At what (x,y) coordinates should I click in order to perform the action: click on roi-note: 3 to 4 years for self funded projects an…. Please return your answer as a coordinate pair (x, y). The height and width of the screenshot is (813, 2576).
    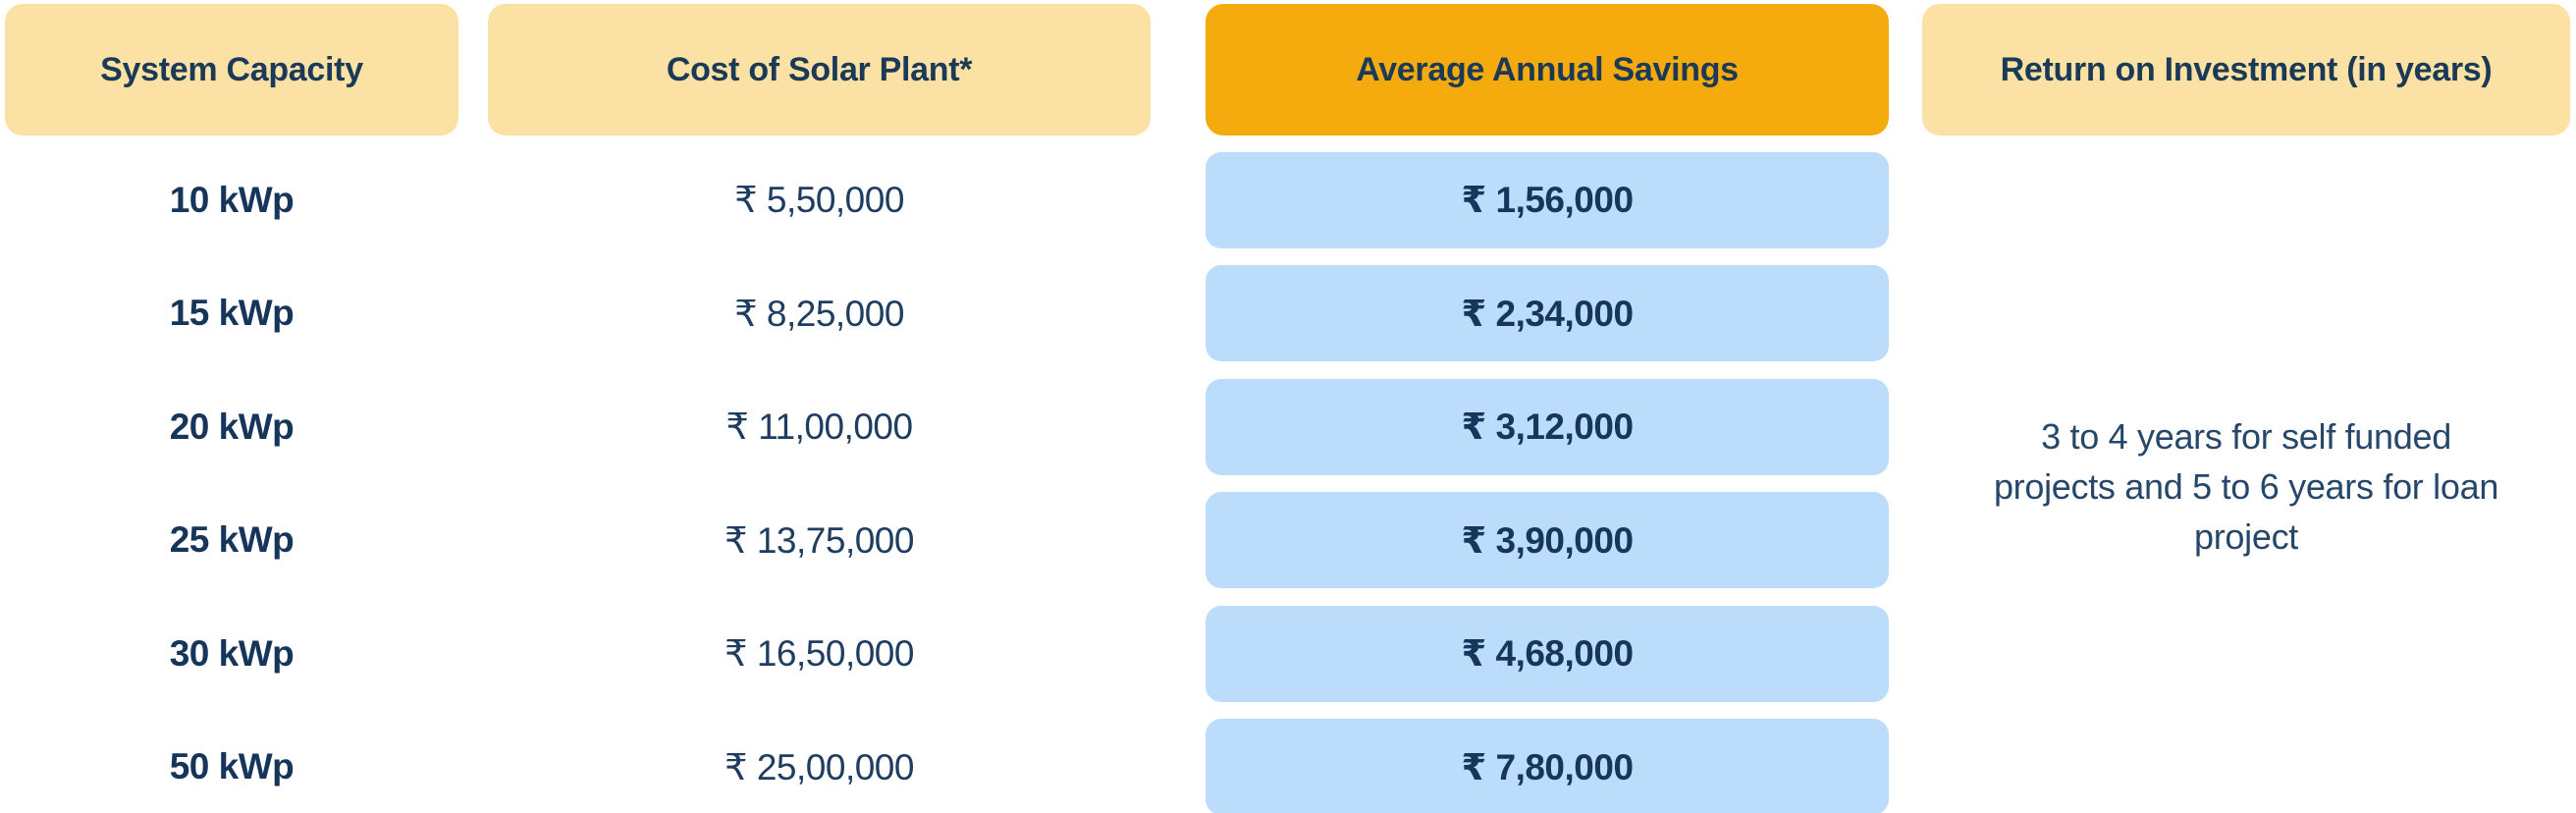
    Looking at the image, I should click on (2246, 486).